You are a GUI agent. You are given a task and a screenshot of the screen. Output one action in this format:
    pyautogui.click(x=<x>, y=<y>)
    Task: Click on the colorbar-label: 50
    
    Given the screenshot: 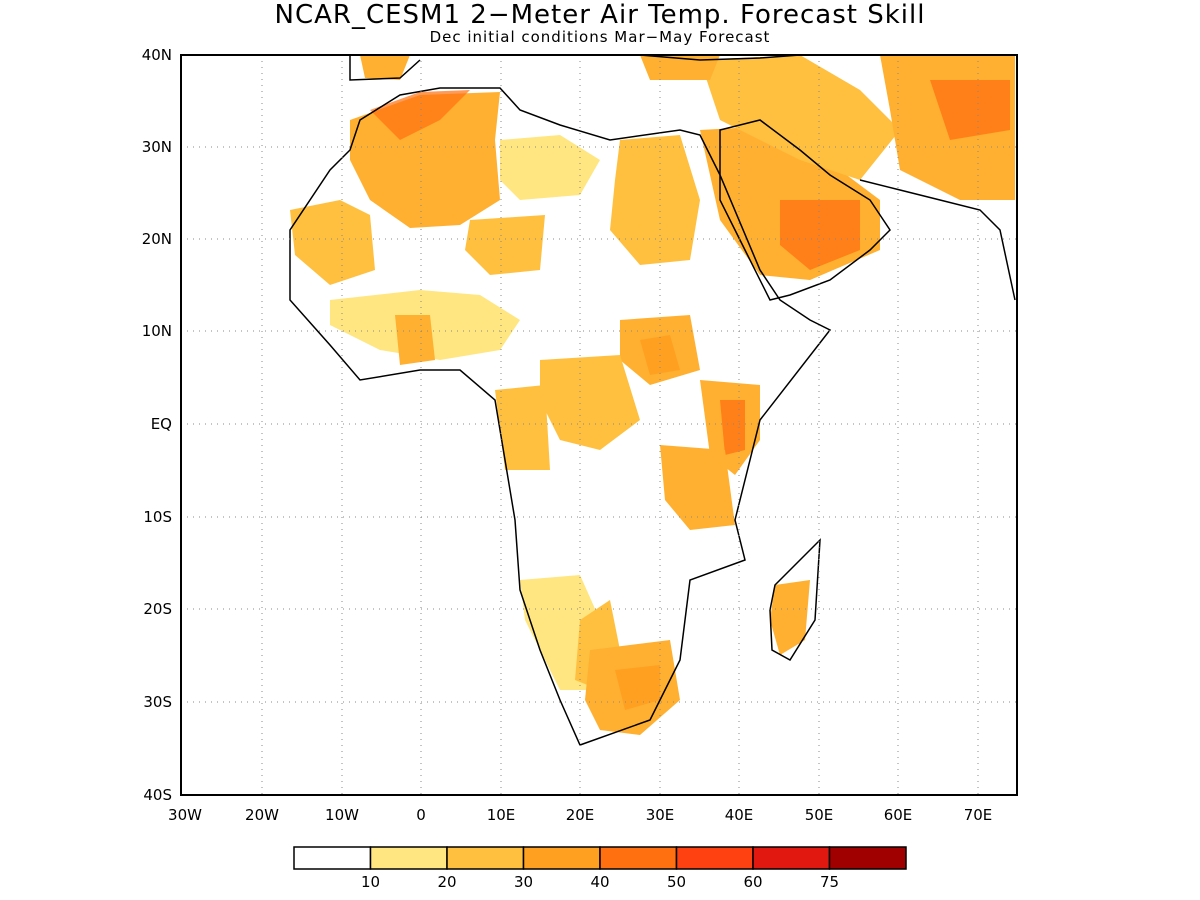 What is the action you would take?
    pyautogui.click(x=676, y=882)
    